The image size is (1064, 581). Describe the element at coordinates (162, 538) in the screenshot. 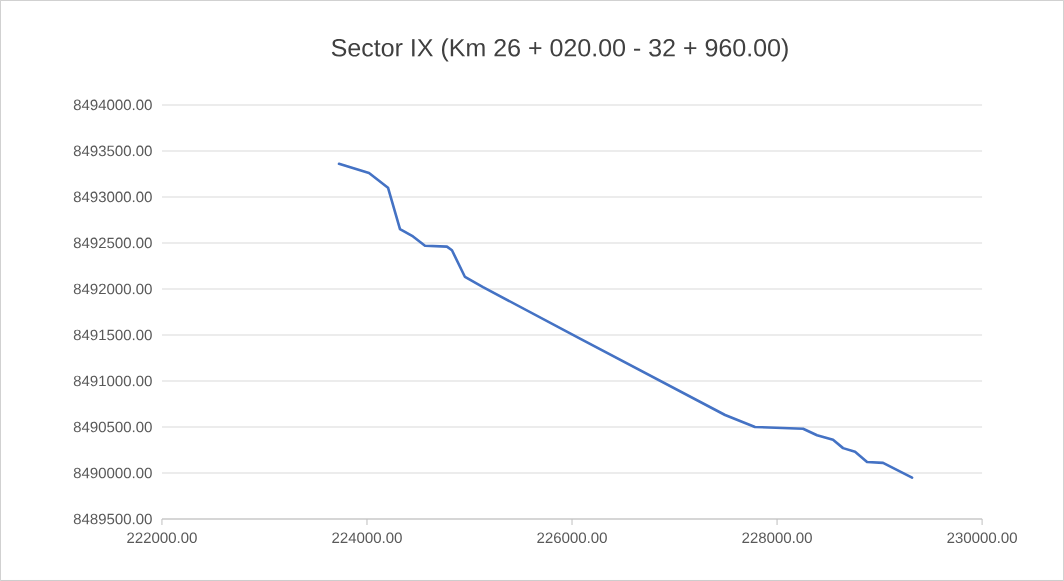

I see `x-tick-label: 222000.00` at that location.